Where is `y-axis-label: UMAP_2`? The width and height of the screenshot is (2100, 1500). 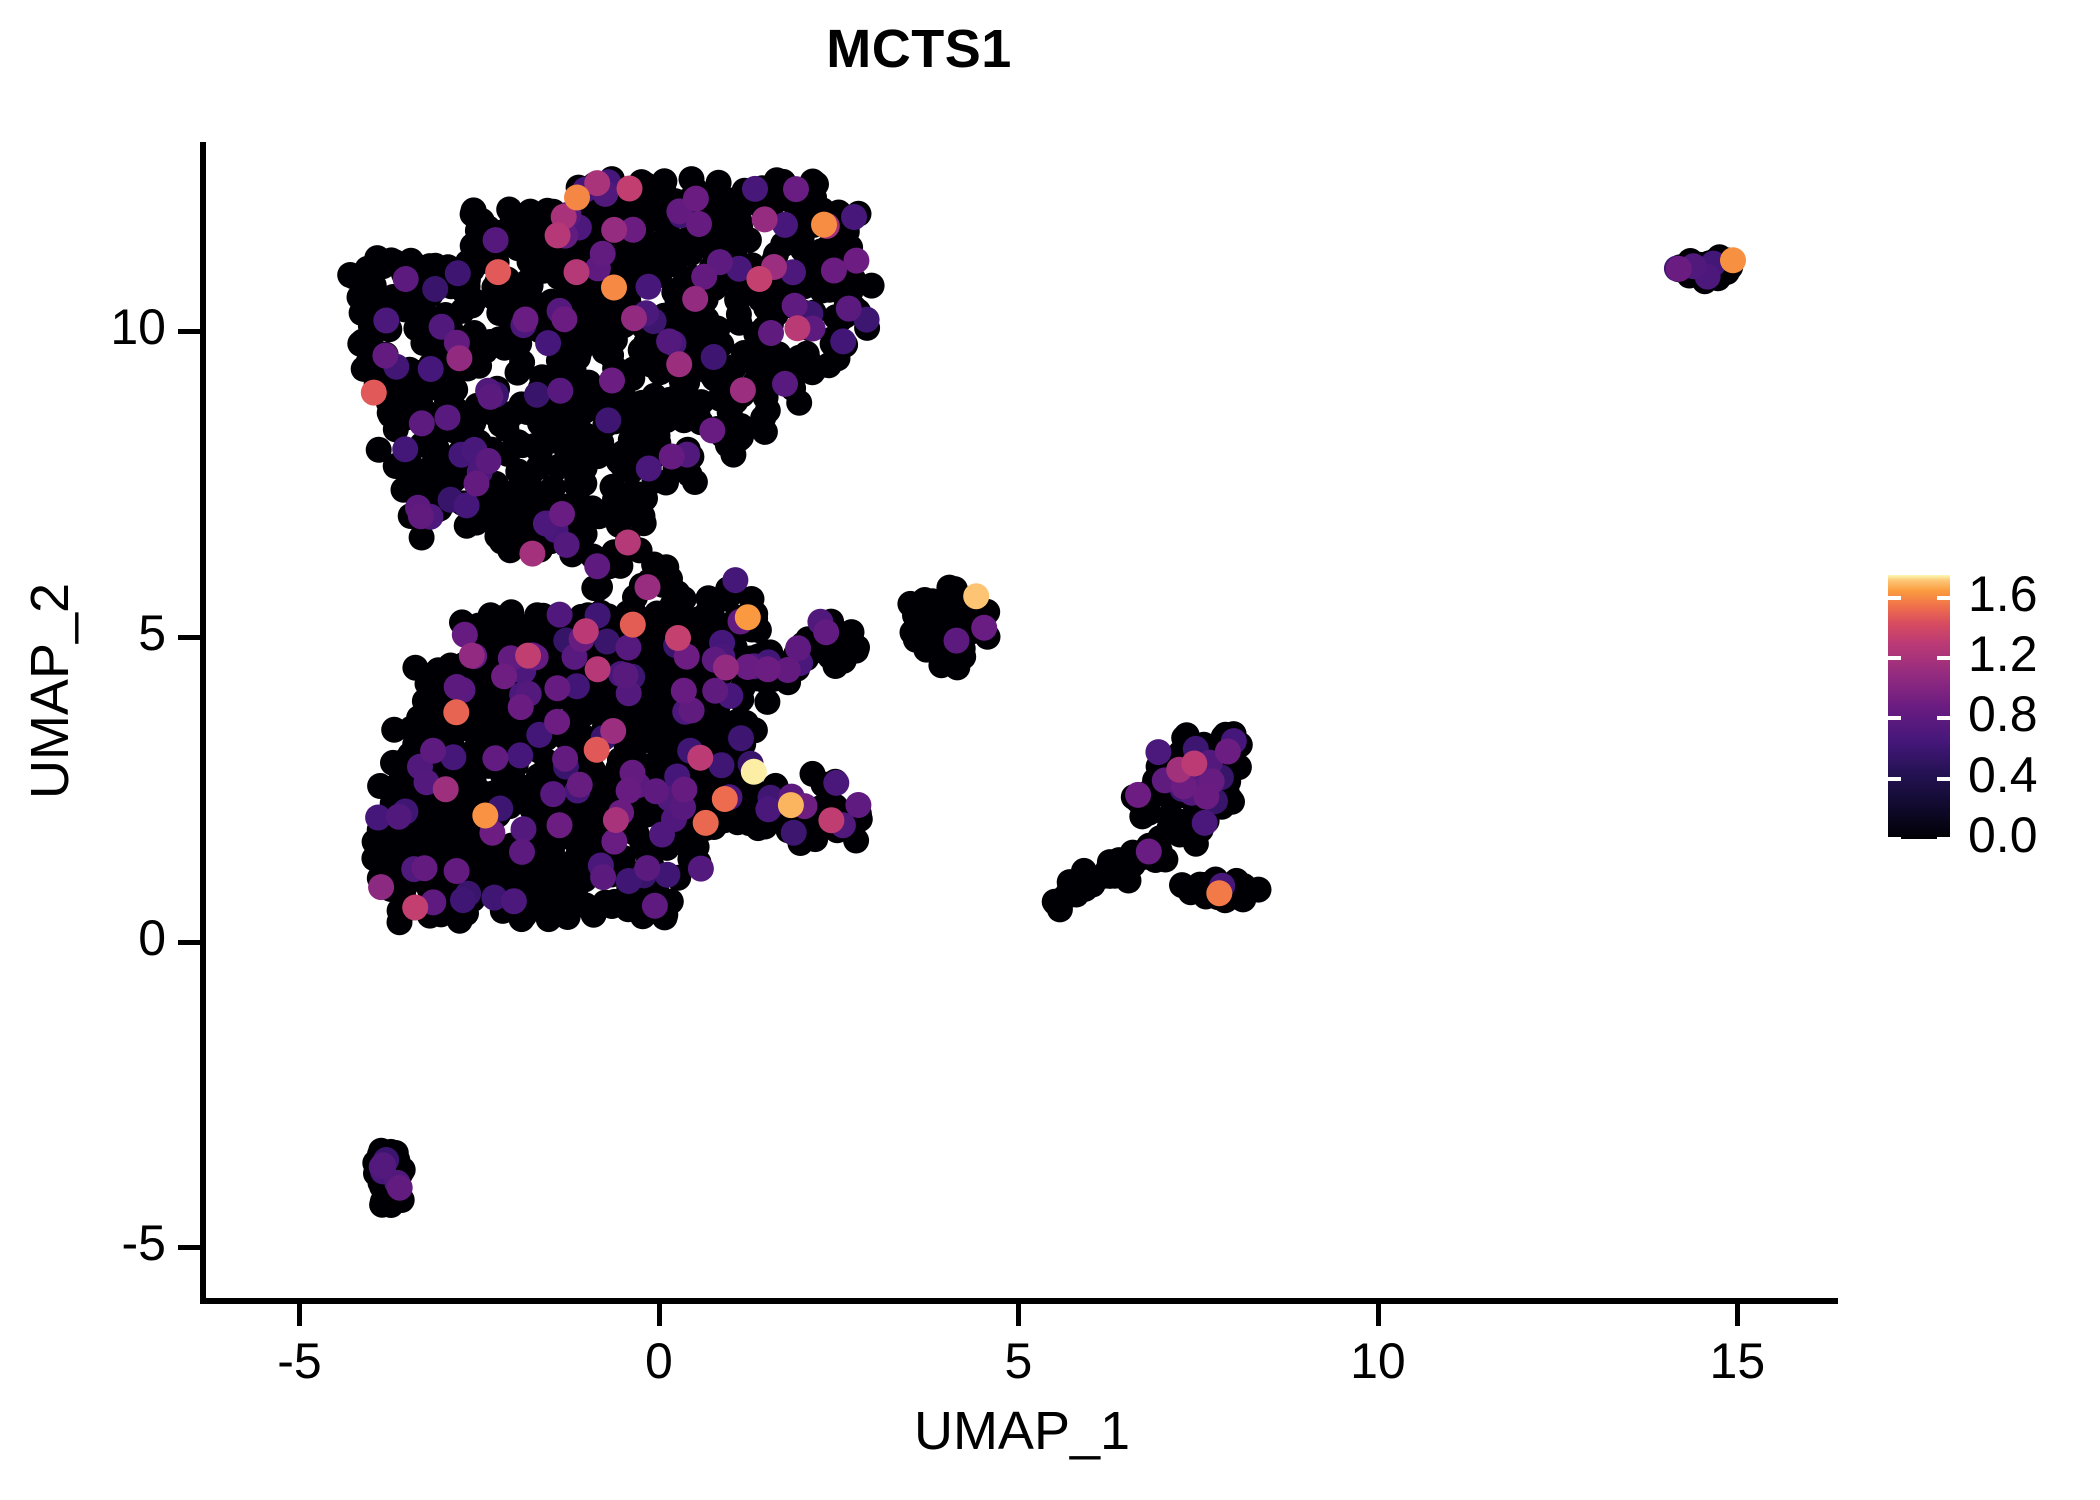 y-axis-label: UMAP_2 is located at coordinates (50, 691).